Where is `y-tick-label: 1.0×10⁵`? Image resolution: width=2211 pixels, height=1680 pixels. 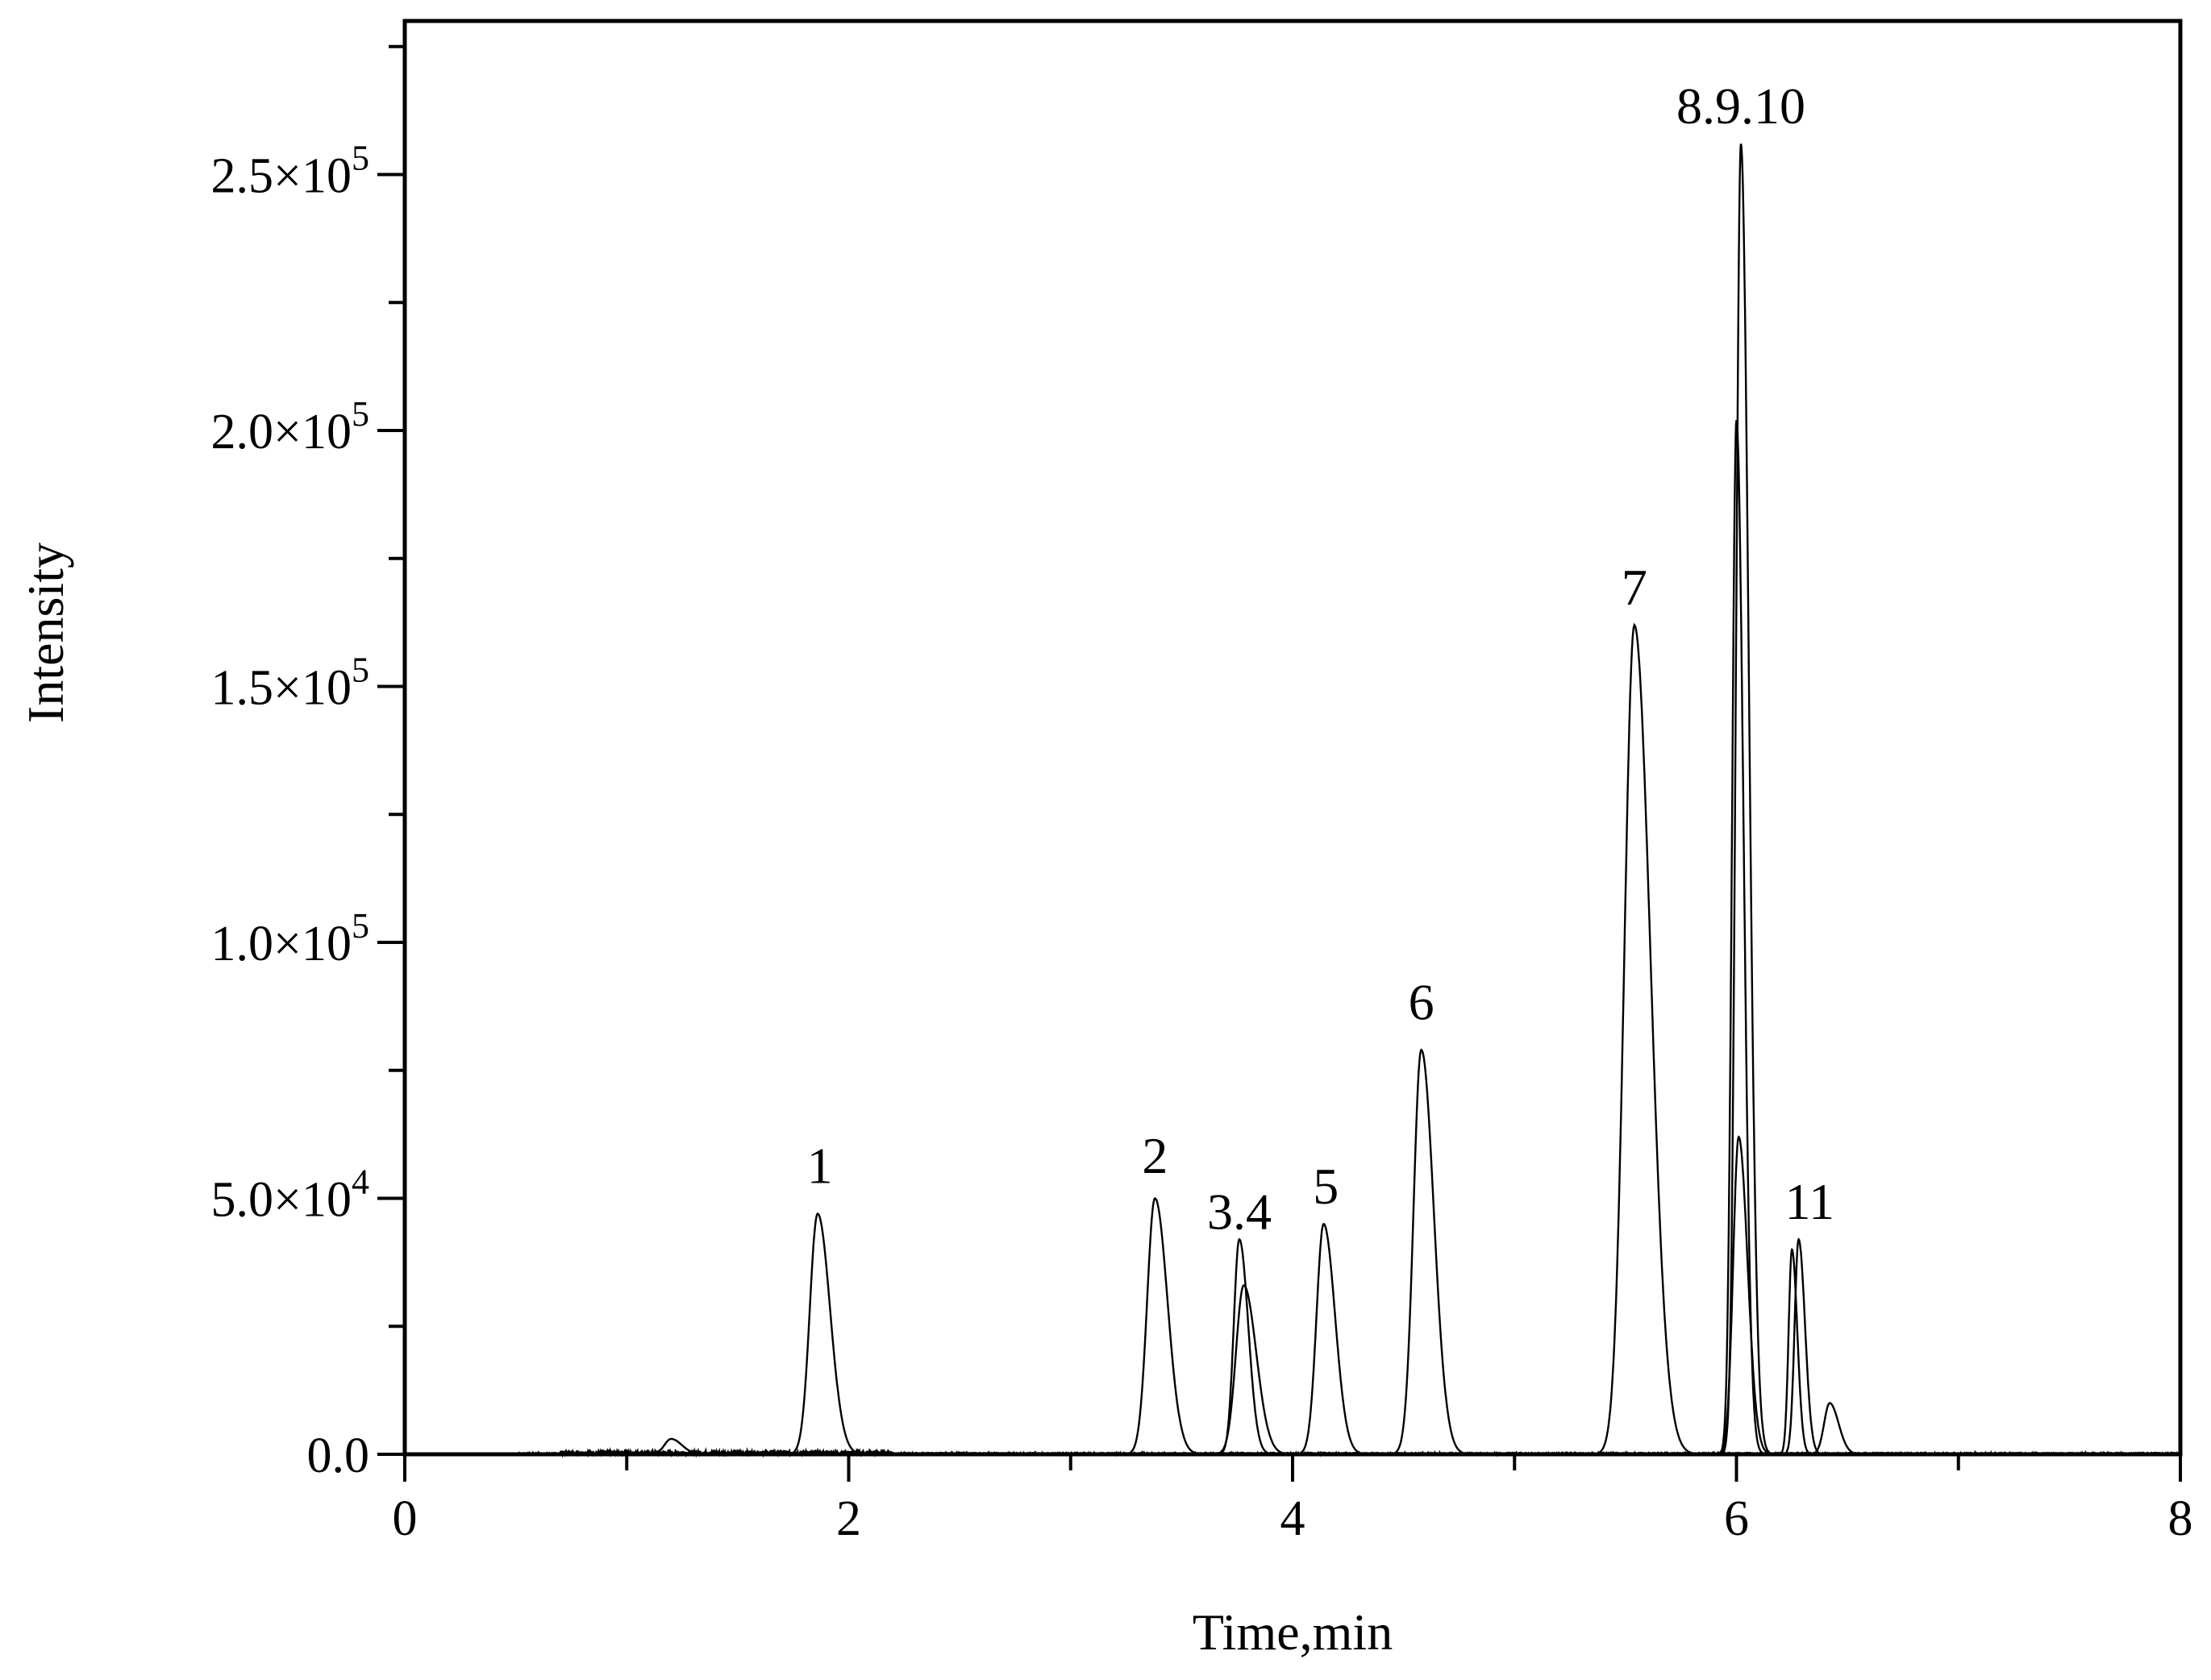 y-tick-label: 1.0×10⁵ is located at coordinates (290, 938).